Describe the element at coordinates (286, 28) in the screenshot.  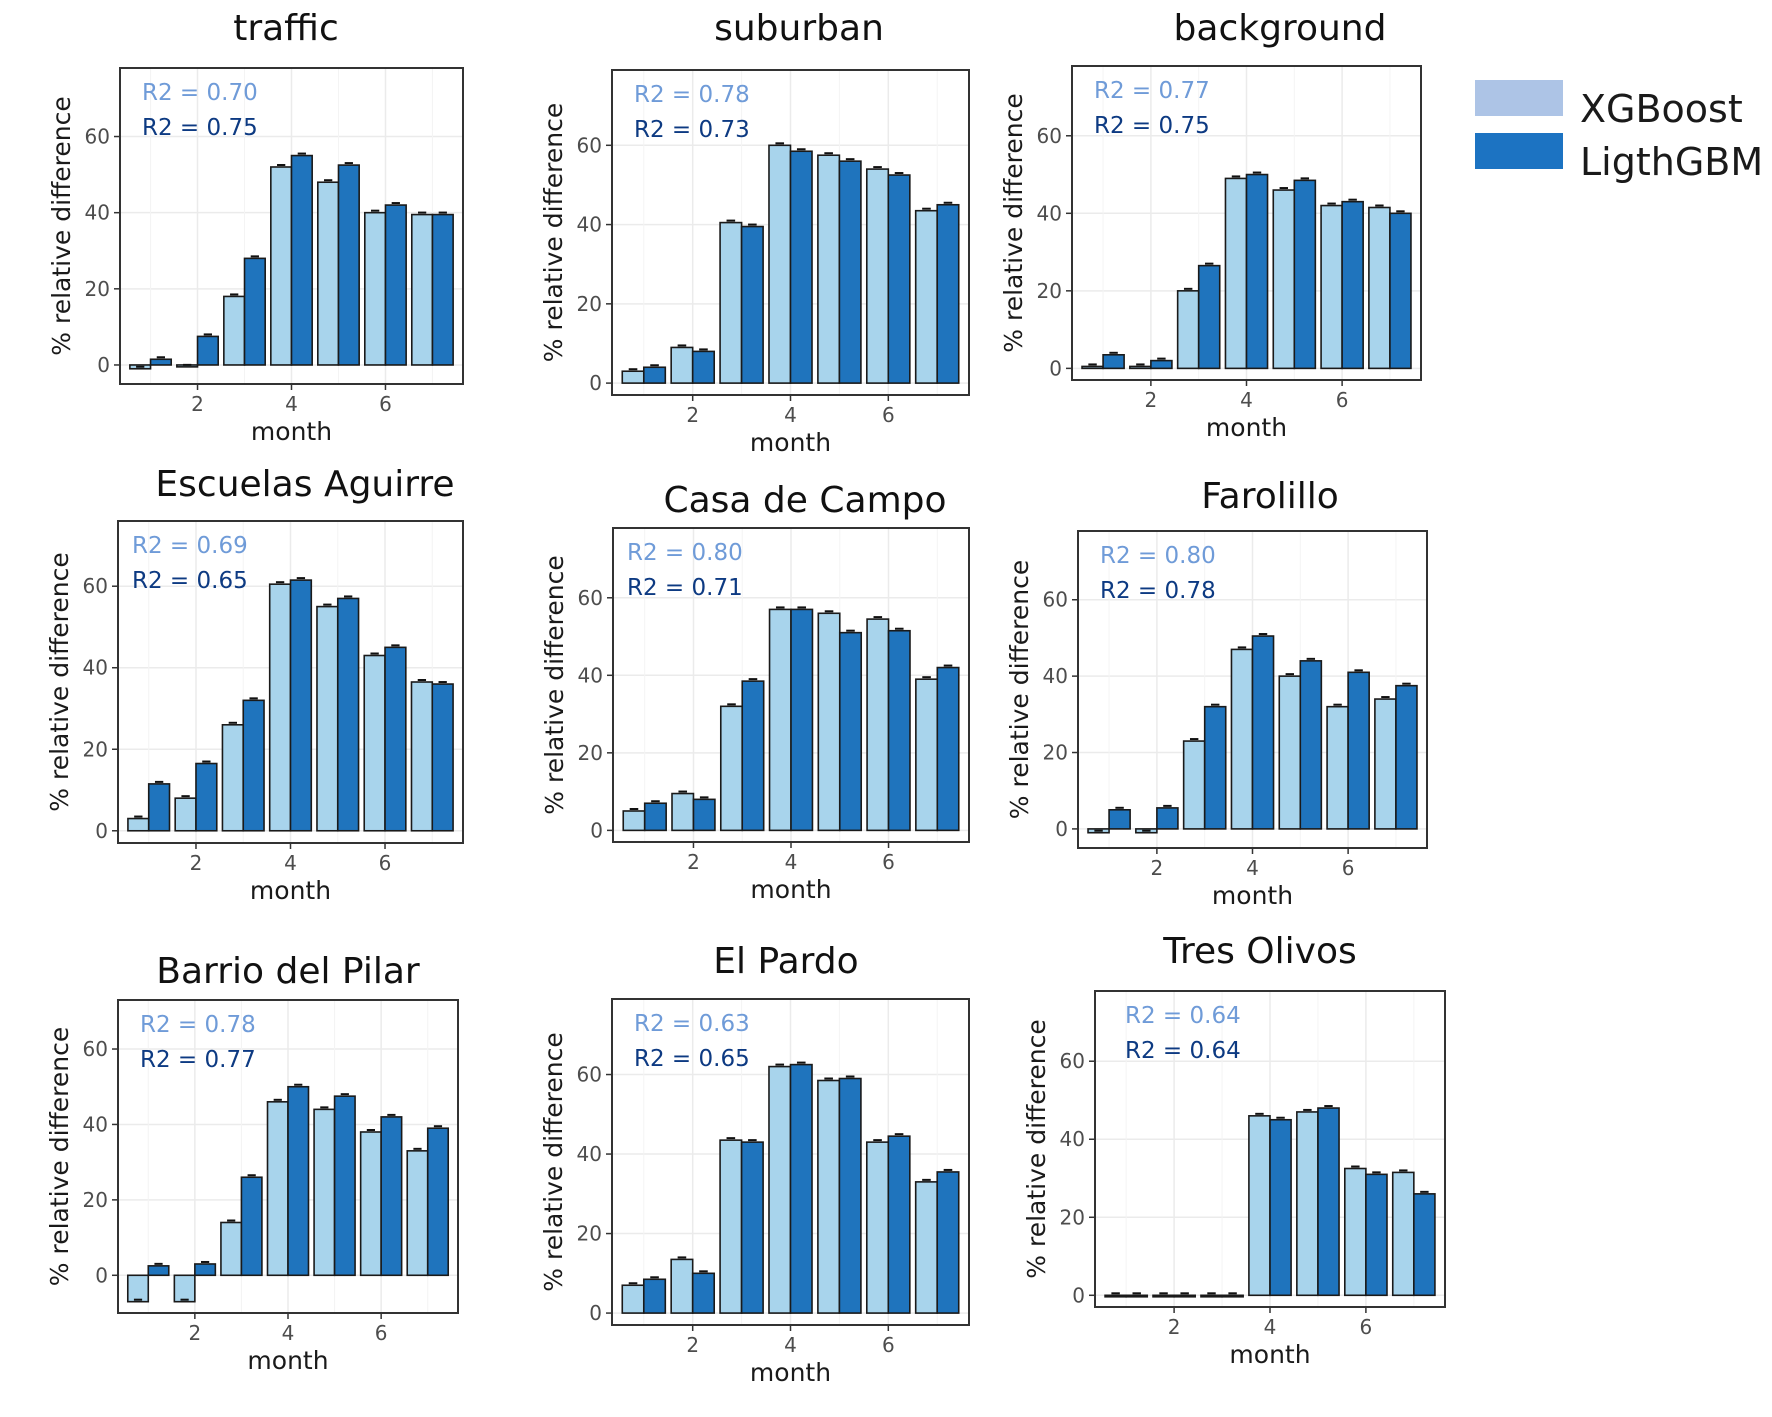
I see `panel-title: traffic` at that location.